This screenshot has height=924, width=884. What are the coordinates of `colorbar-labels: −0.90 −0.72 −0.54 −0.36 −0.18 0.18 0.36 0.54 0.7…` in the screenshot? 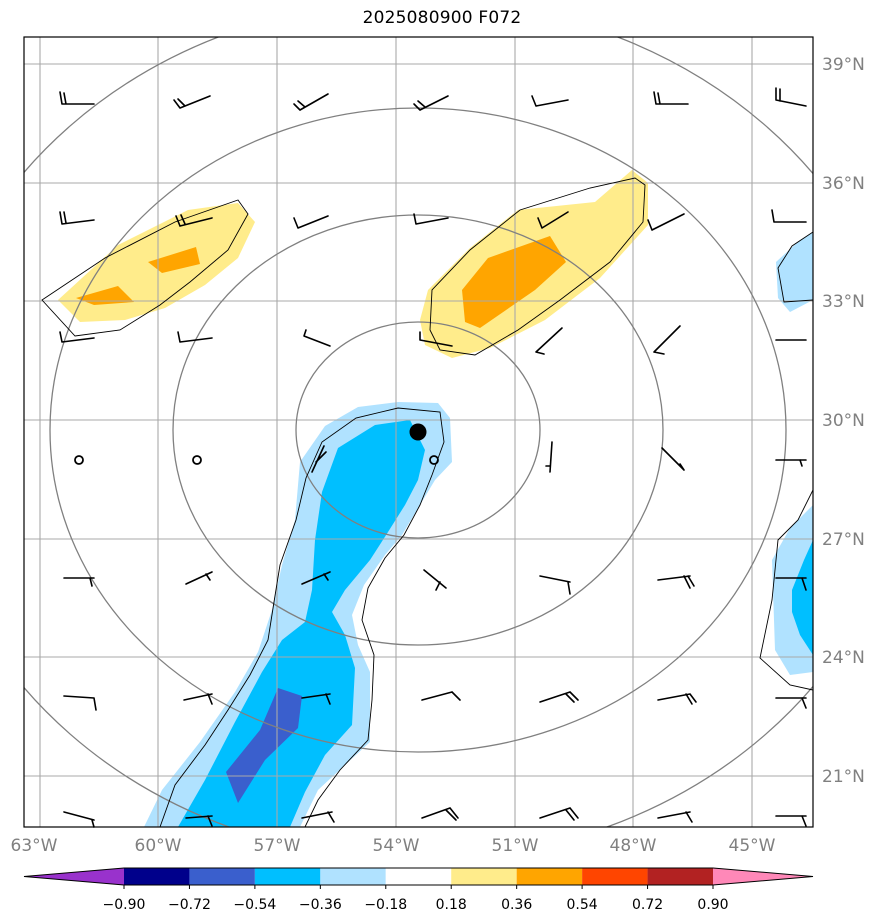 It's located at (416, 905).